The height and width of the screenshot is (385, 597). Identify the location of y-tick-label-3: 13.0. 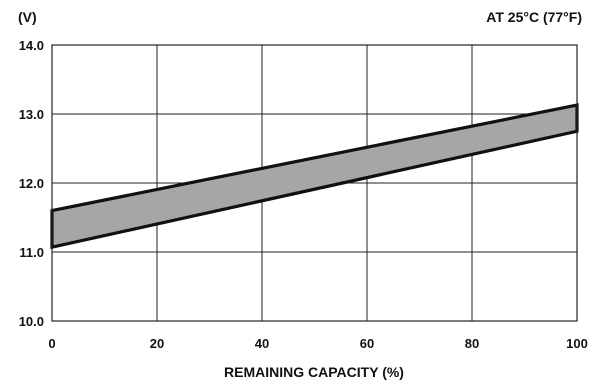
(31, 114).